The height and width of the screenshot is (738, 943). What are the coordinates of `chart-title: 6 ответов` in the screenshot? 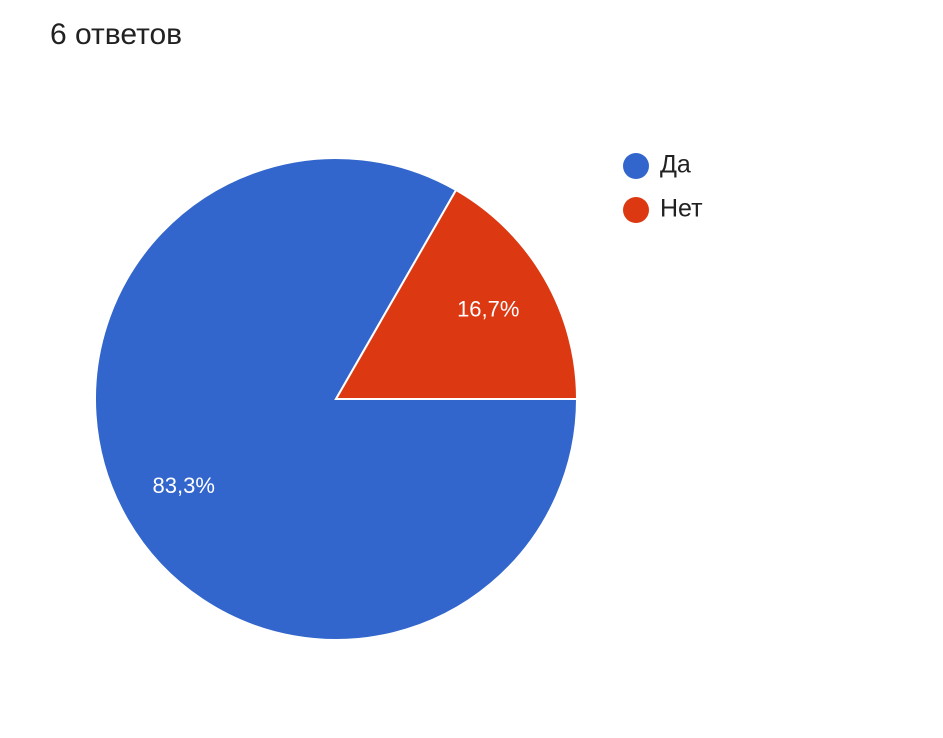 It's located at (116, 34).